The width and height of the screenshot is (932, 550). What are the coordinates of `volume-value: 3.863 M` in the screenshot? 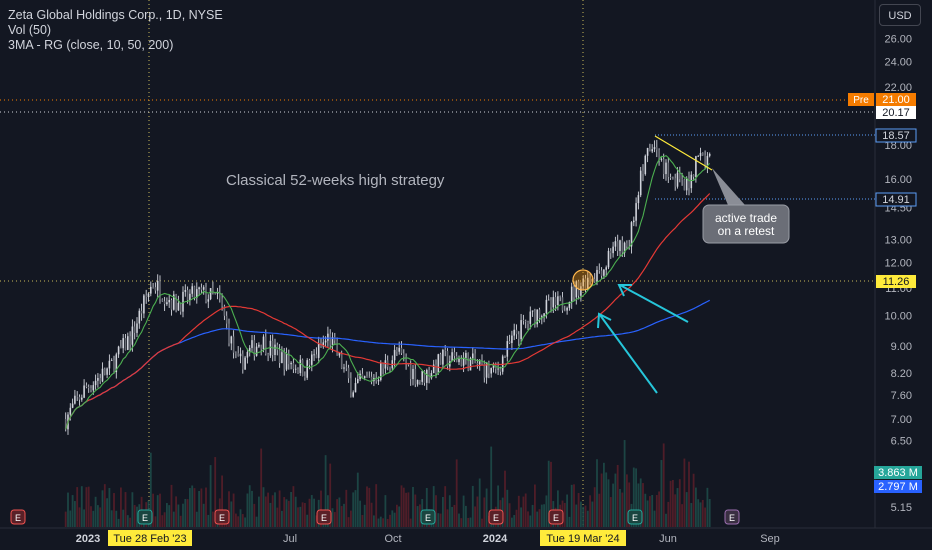 It's located at (898, 473).